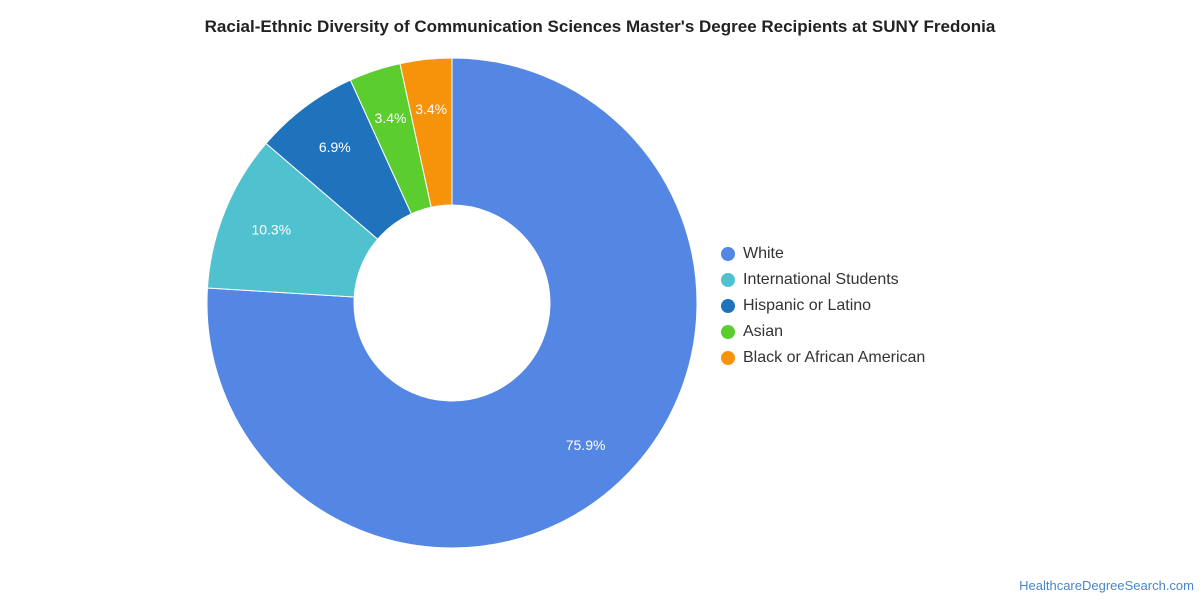  What do you see at coordinates (823, 332) in the screenshot?
I see `legend-item-asian: Asian` at bounding box center [823, 332].